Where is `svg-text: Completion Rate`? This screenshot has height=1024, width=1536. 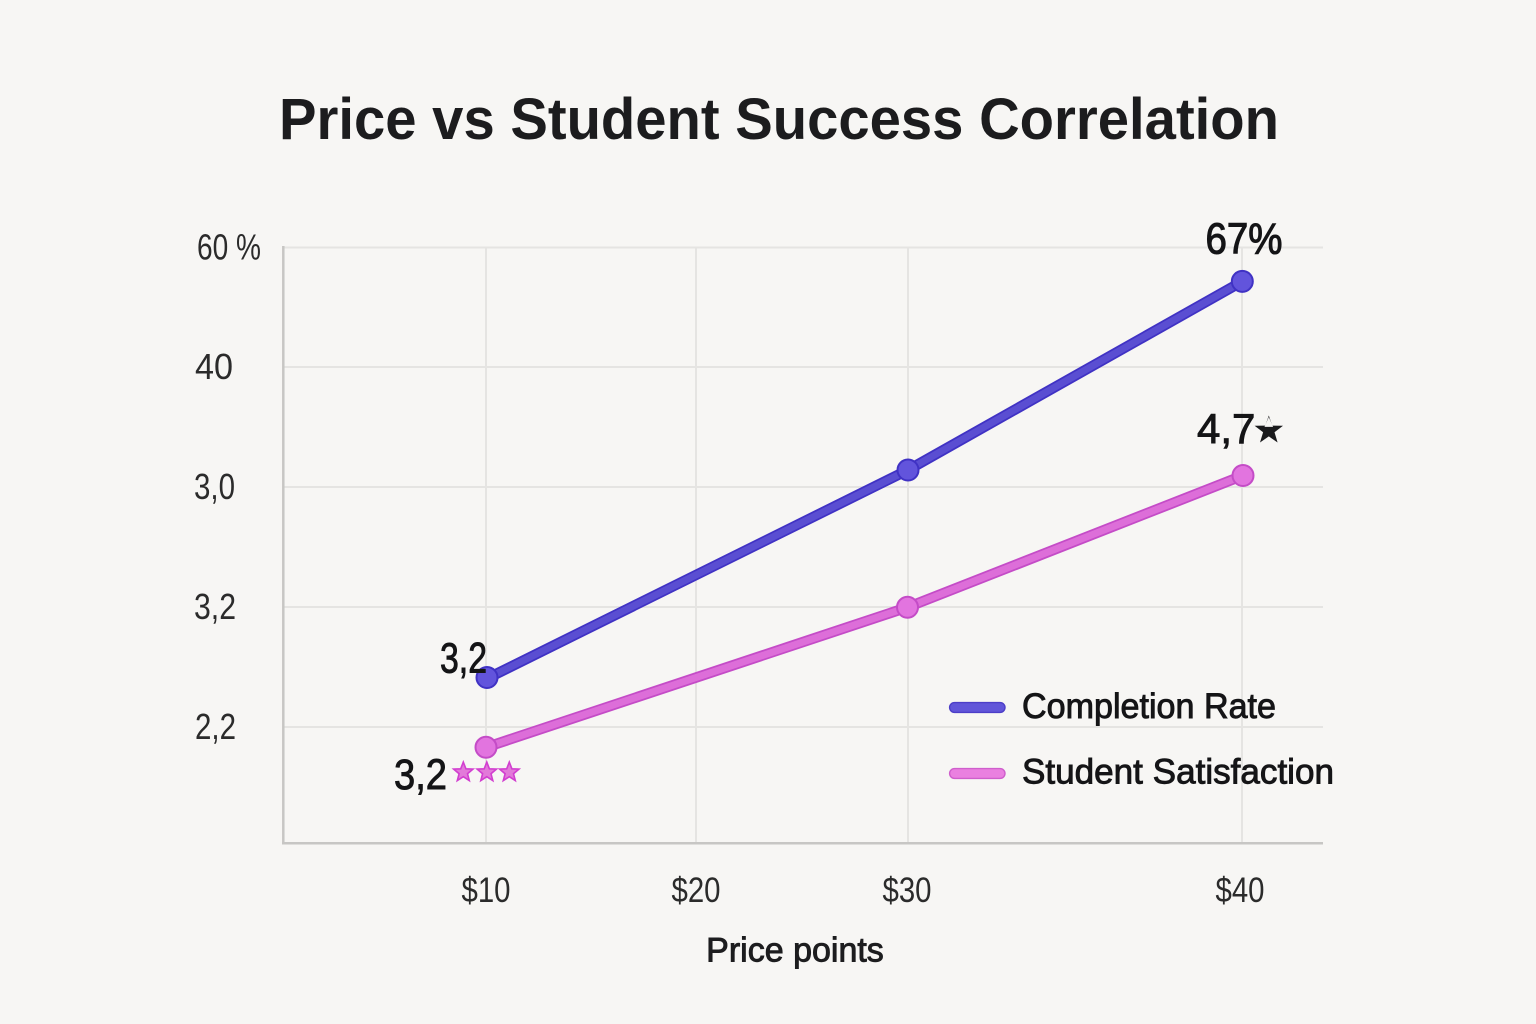 svg-text: Completion Rate is located at coordinates (1149, 706).